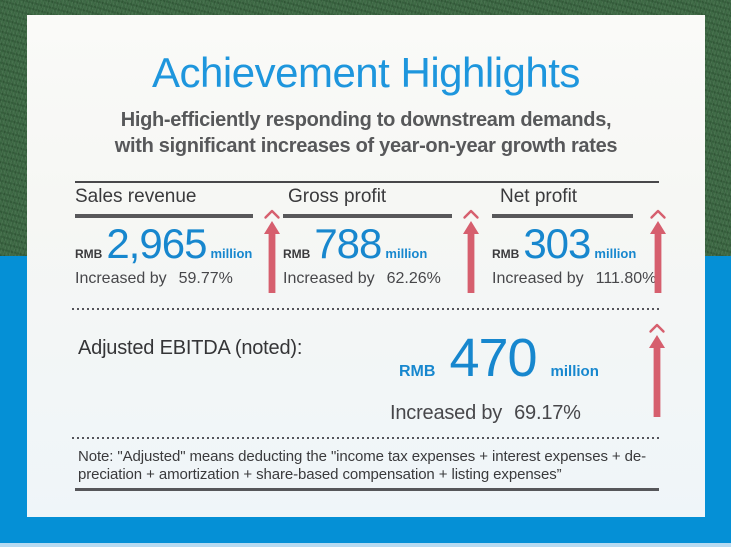 The image size is (731, 547). Describe the element at coordinates (136, 196) in the screenshot. I see `metric-label: Sales revenue` at that location.